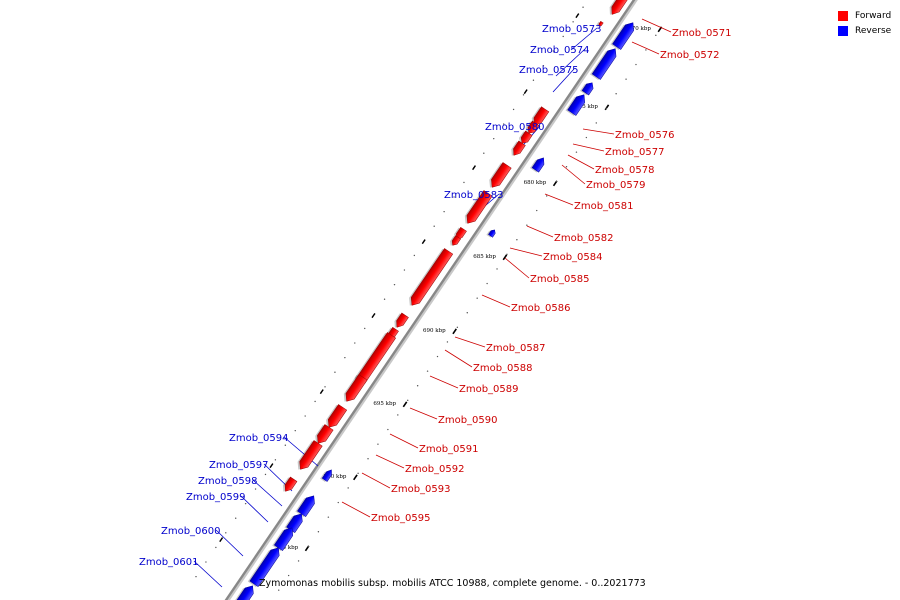 This screenshot has width=900, height=600. What do you see at coordinates (604, 206) in the screenshot?
I see `gene-label: Zmob_0581` at bounding box center [604, 206].